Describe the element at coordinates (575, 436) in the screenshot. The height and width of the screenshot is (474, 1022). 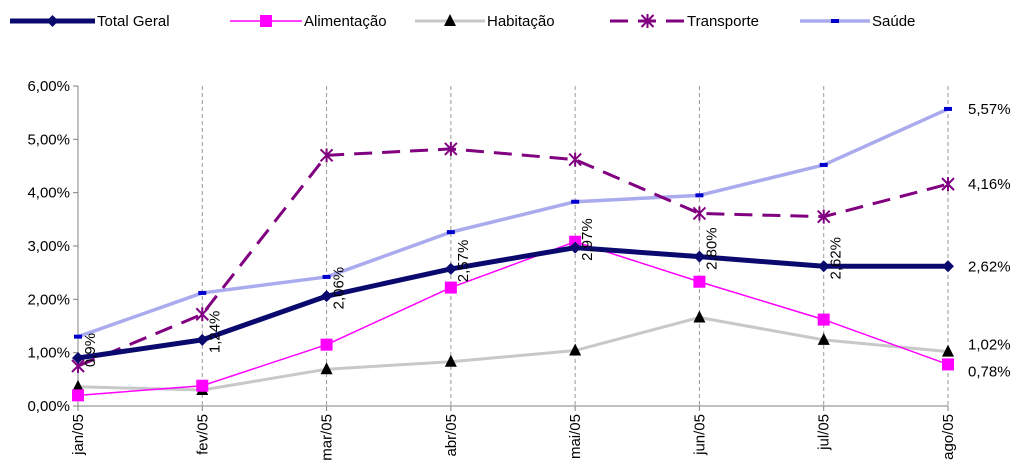
I see `x-tick-label: mai/05` at that location.